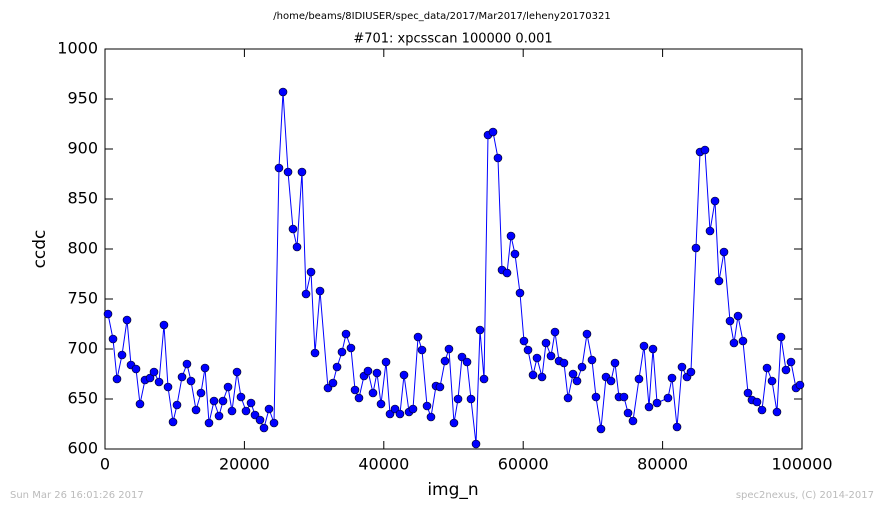  Describe the element at coordinates (452, 490) in the screenshot. I see `x-axis-label: img_n` at that location.